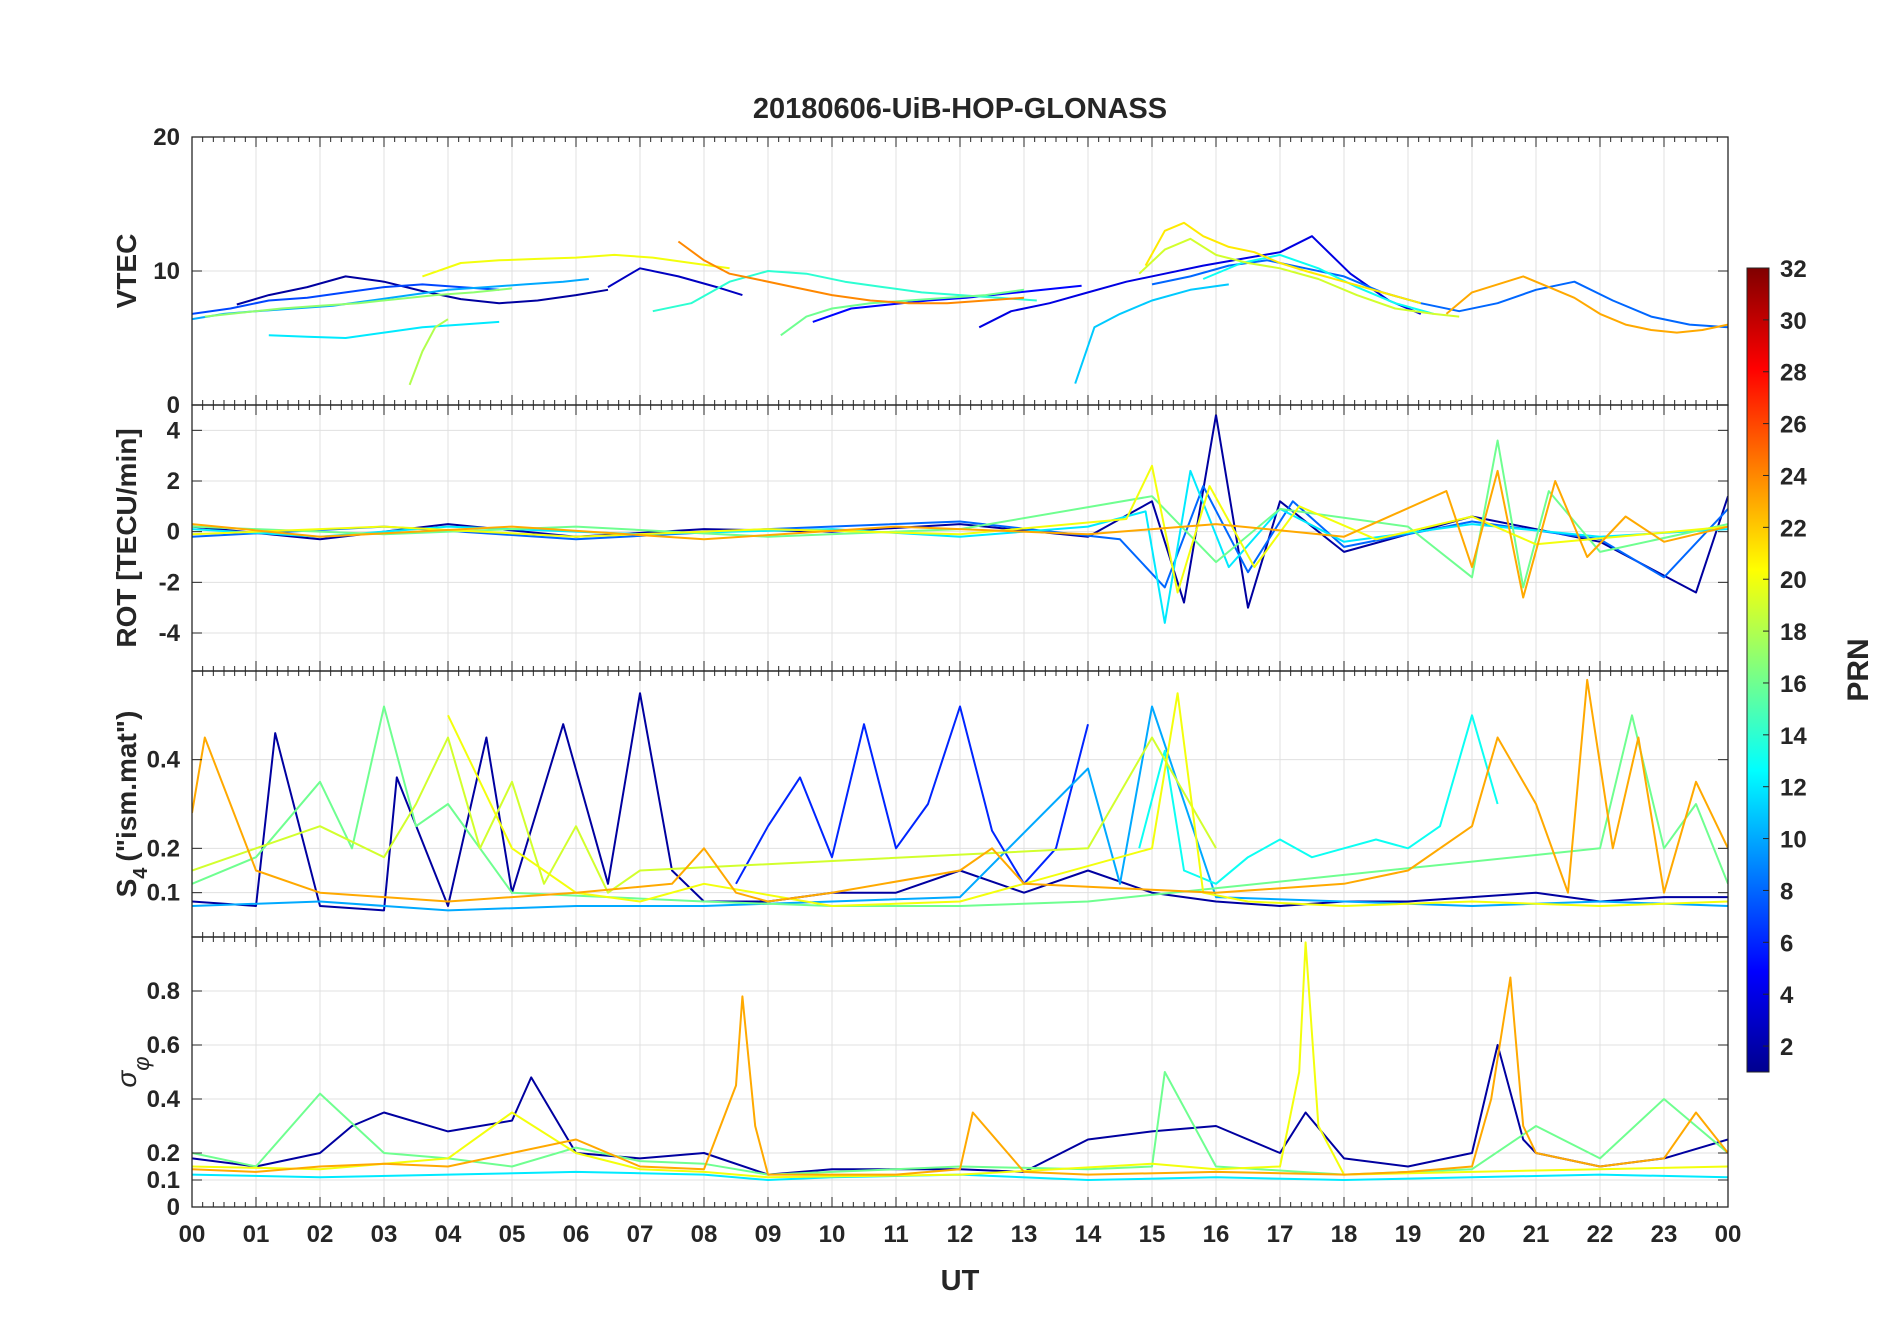 This screenshot has width=1902, height=1330. I want to click on panel-vtec-series, so click(960, 303).